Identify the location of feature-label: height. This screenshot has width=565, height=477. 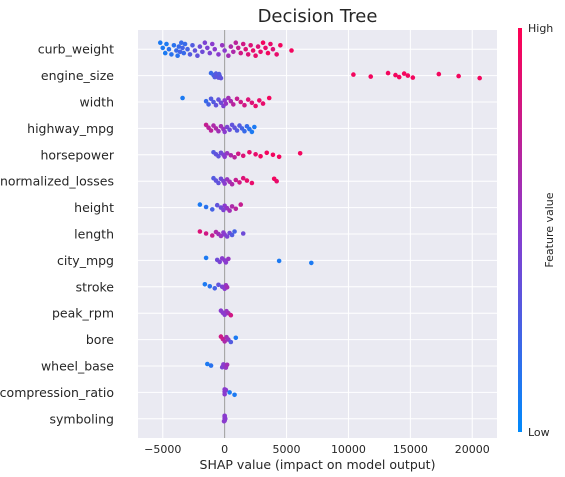
(94, 207).